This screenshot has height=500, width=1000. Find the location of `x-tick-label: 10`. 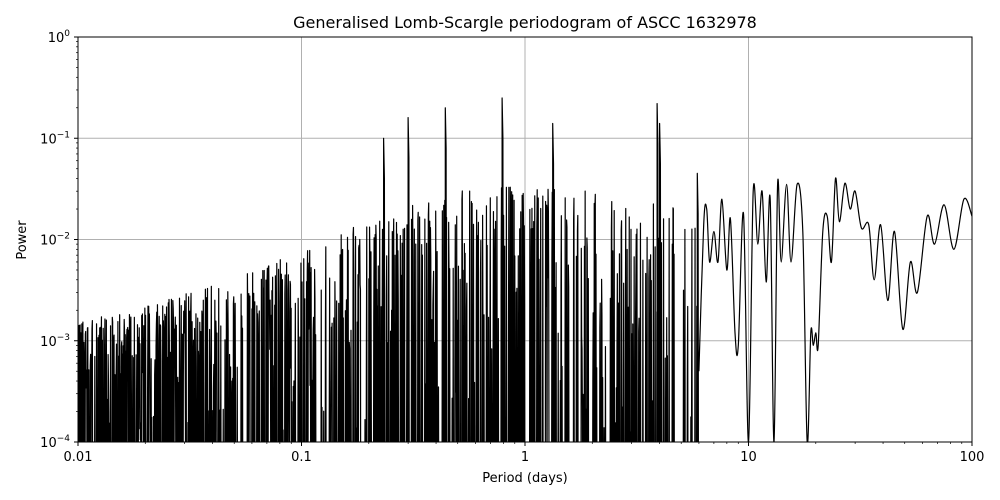

x-tick-label: 10 is located at coordinates (748, 457).